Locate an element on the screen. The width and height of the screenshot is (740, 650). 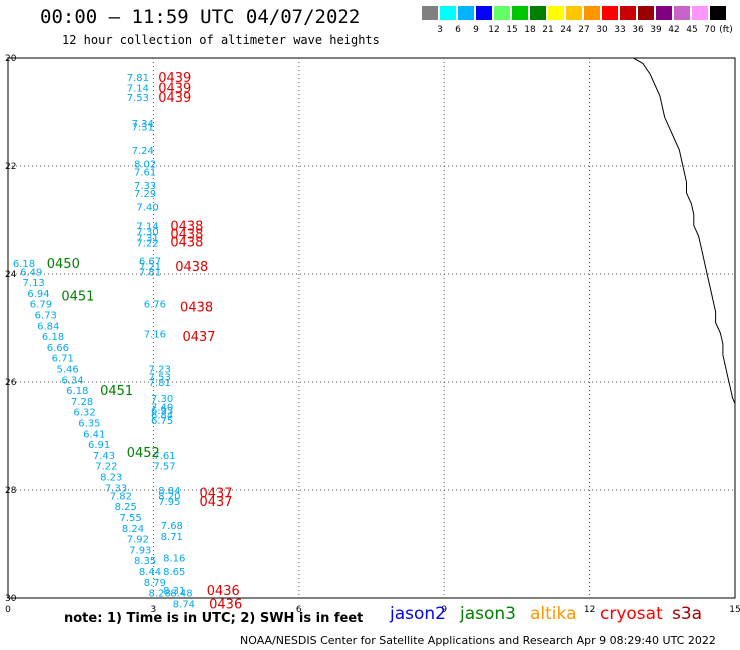
swh-value: 7.57 is located at coordinates (164, 467).